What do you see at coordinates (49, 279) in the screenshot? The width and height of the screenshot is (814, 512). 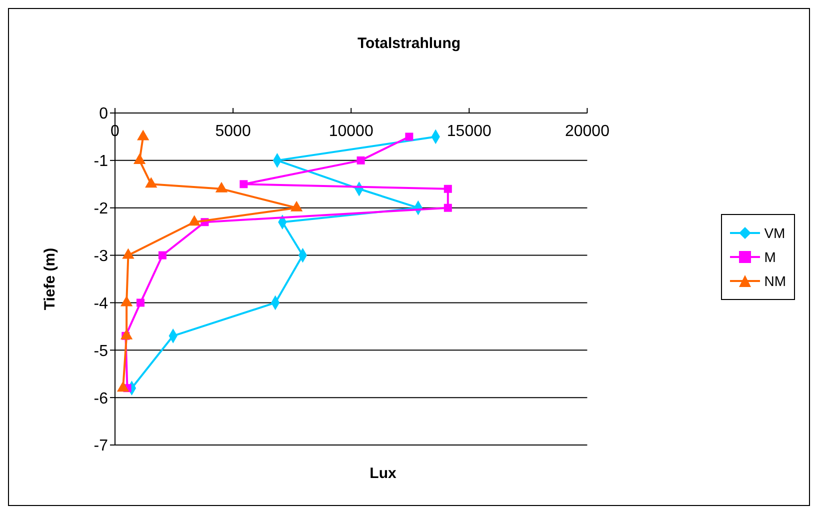 I see `y-axis-title: Tiefe (m)` at bounding box center [49, 279].